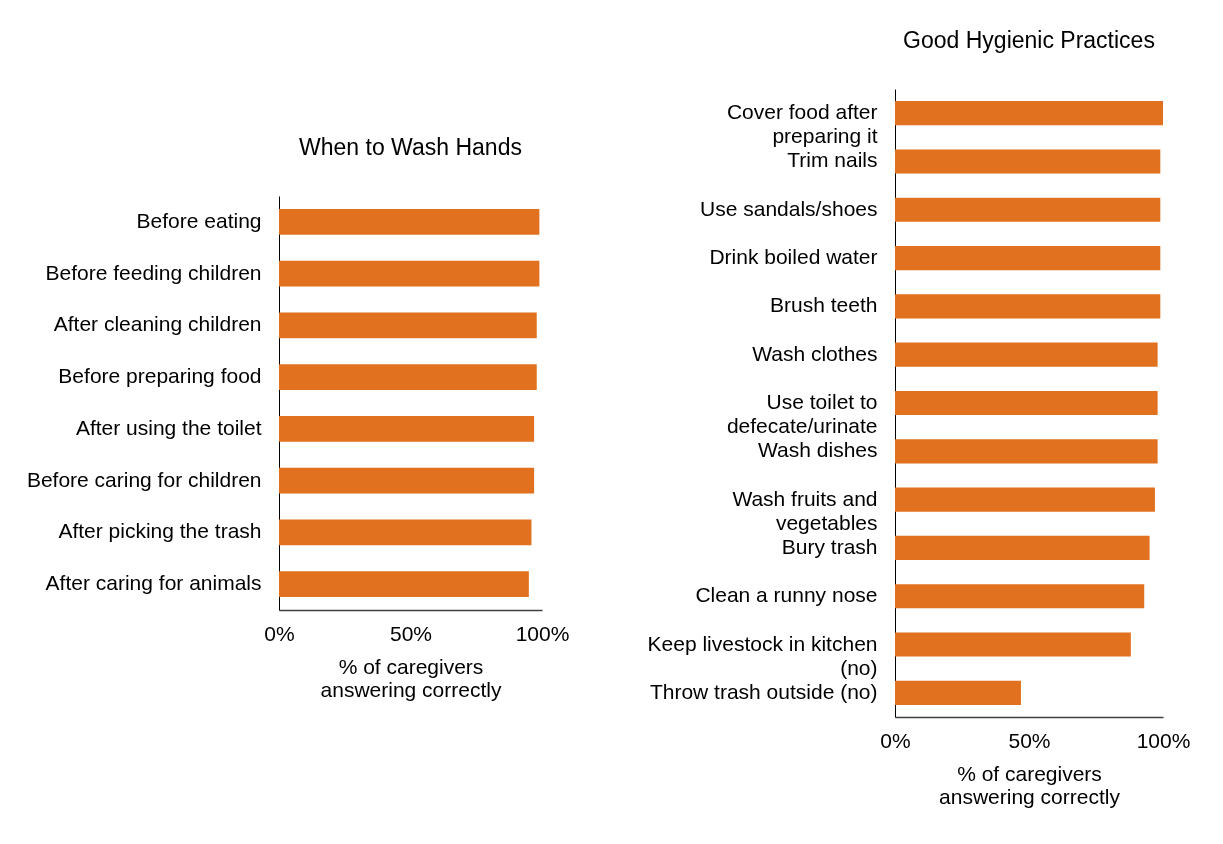  I want to click on y-tick-label: Cover food after preparing it, so click(802, 124).